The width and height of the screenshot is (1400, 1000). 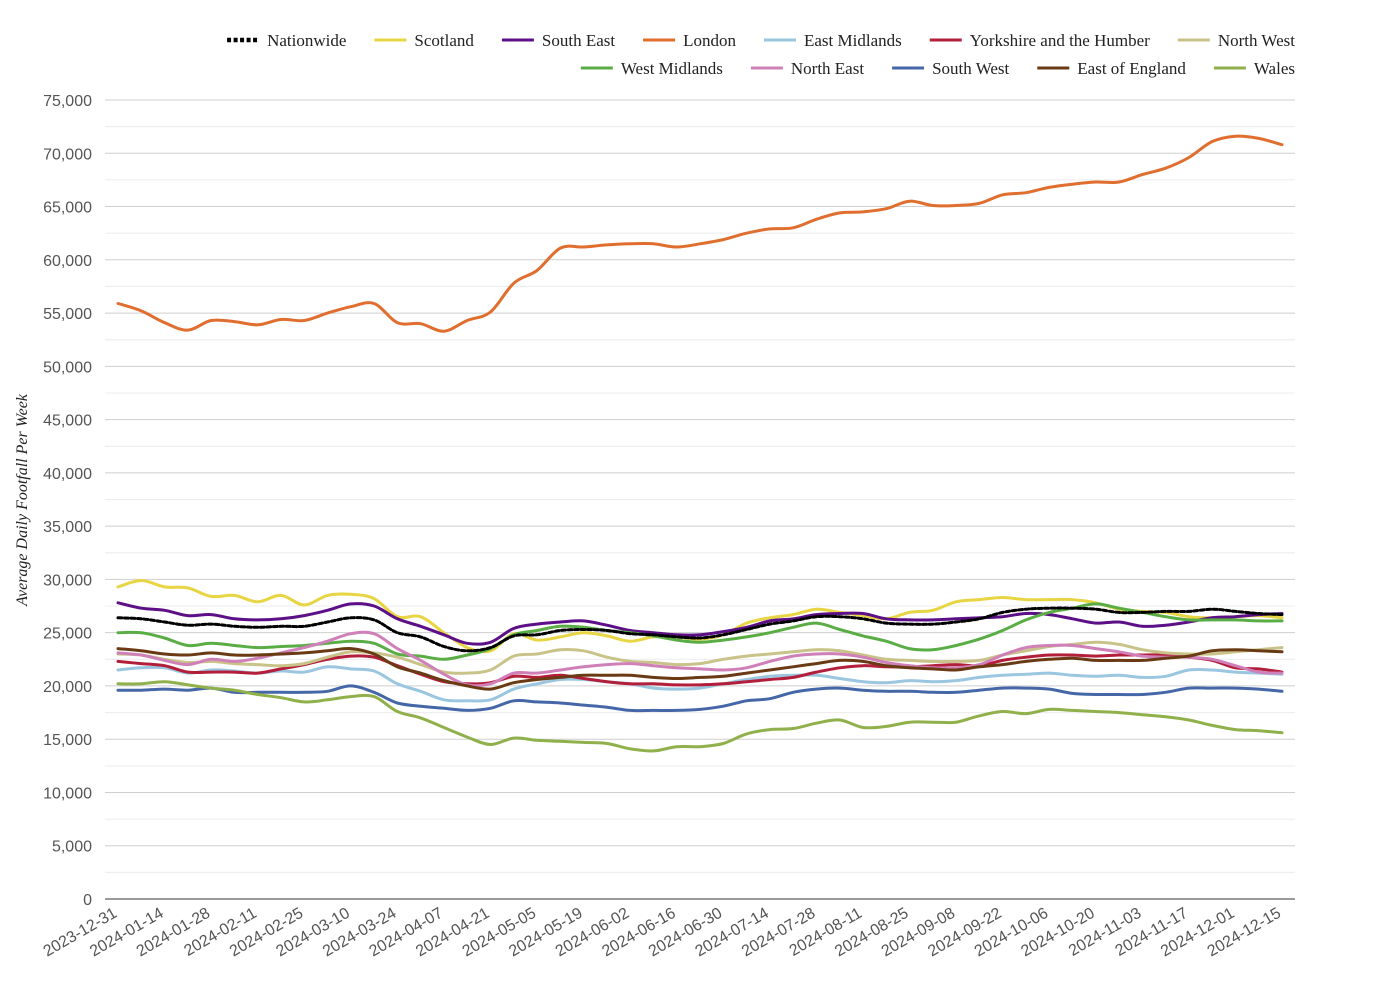 I want to click on y-tick-label: 5,000, so click(x=72, y=847).